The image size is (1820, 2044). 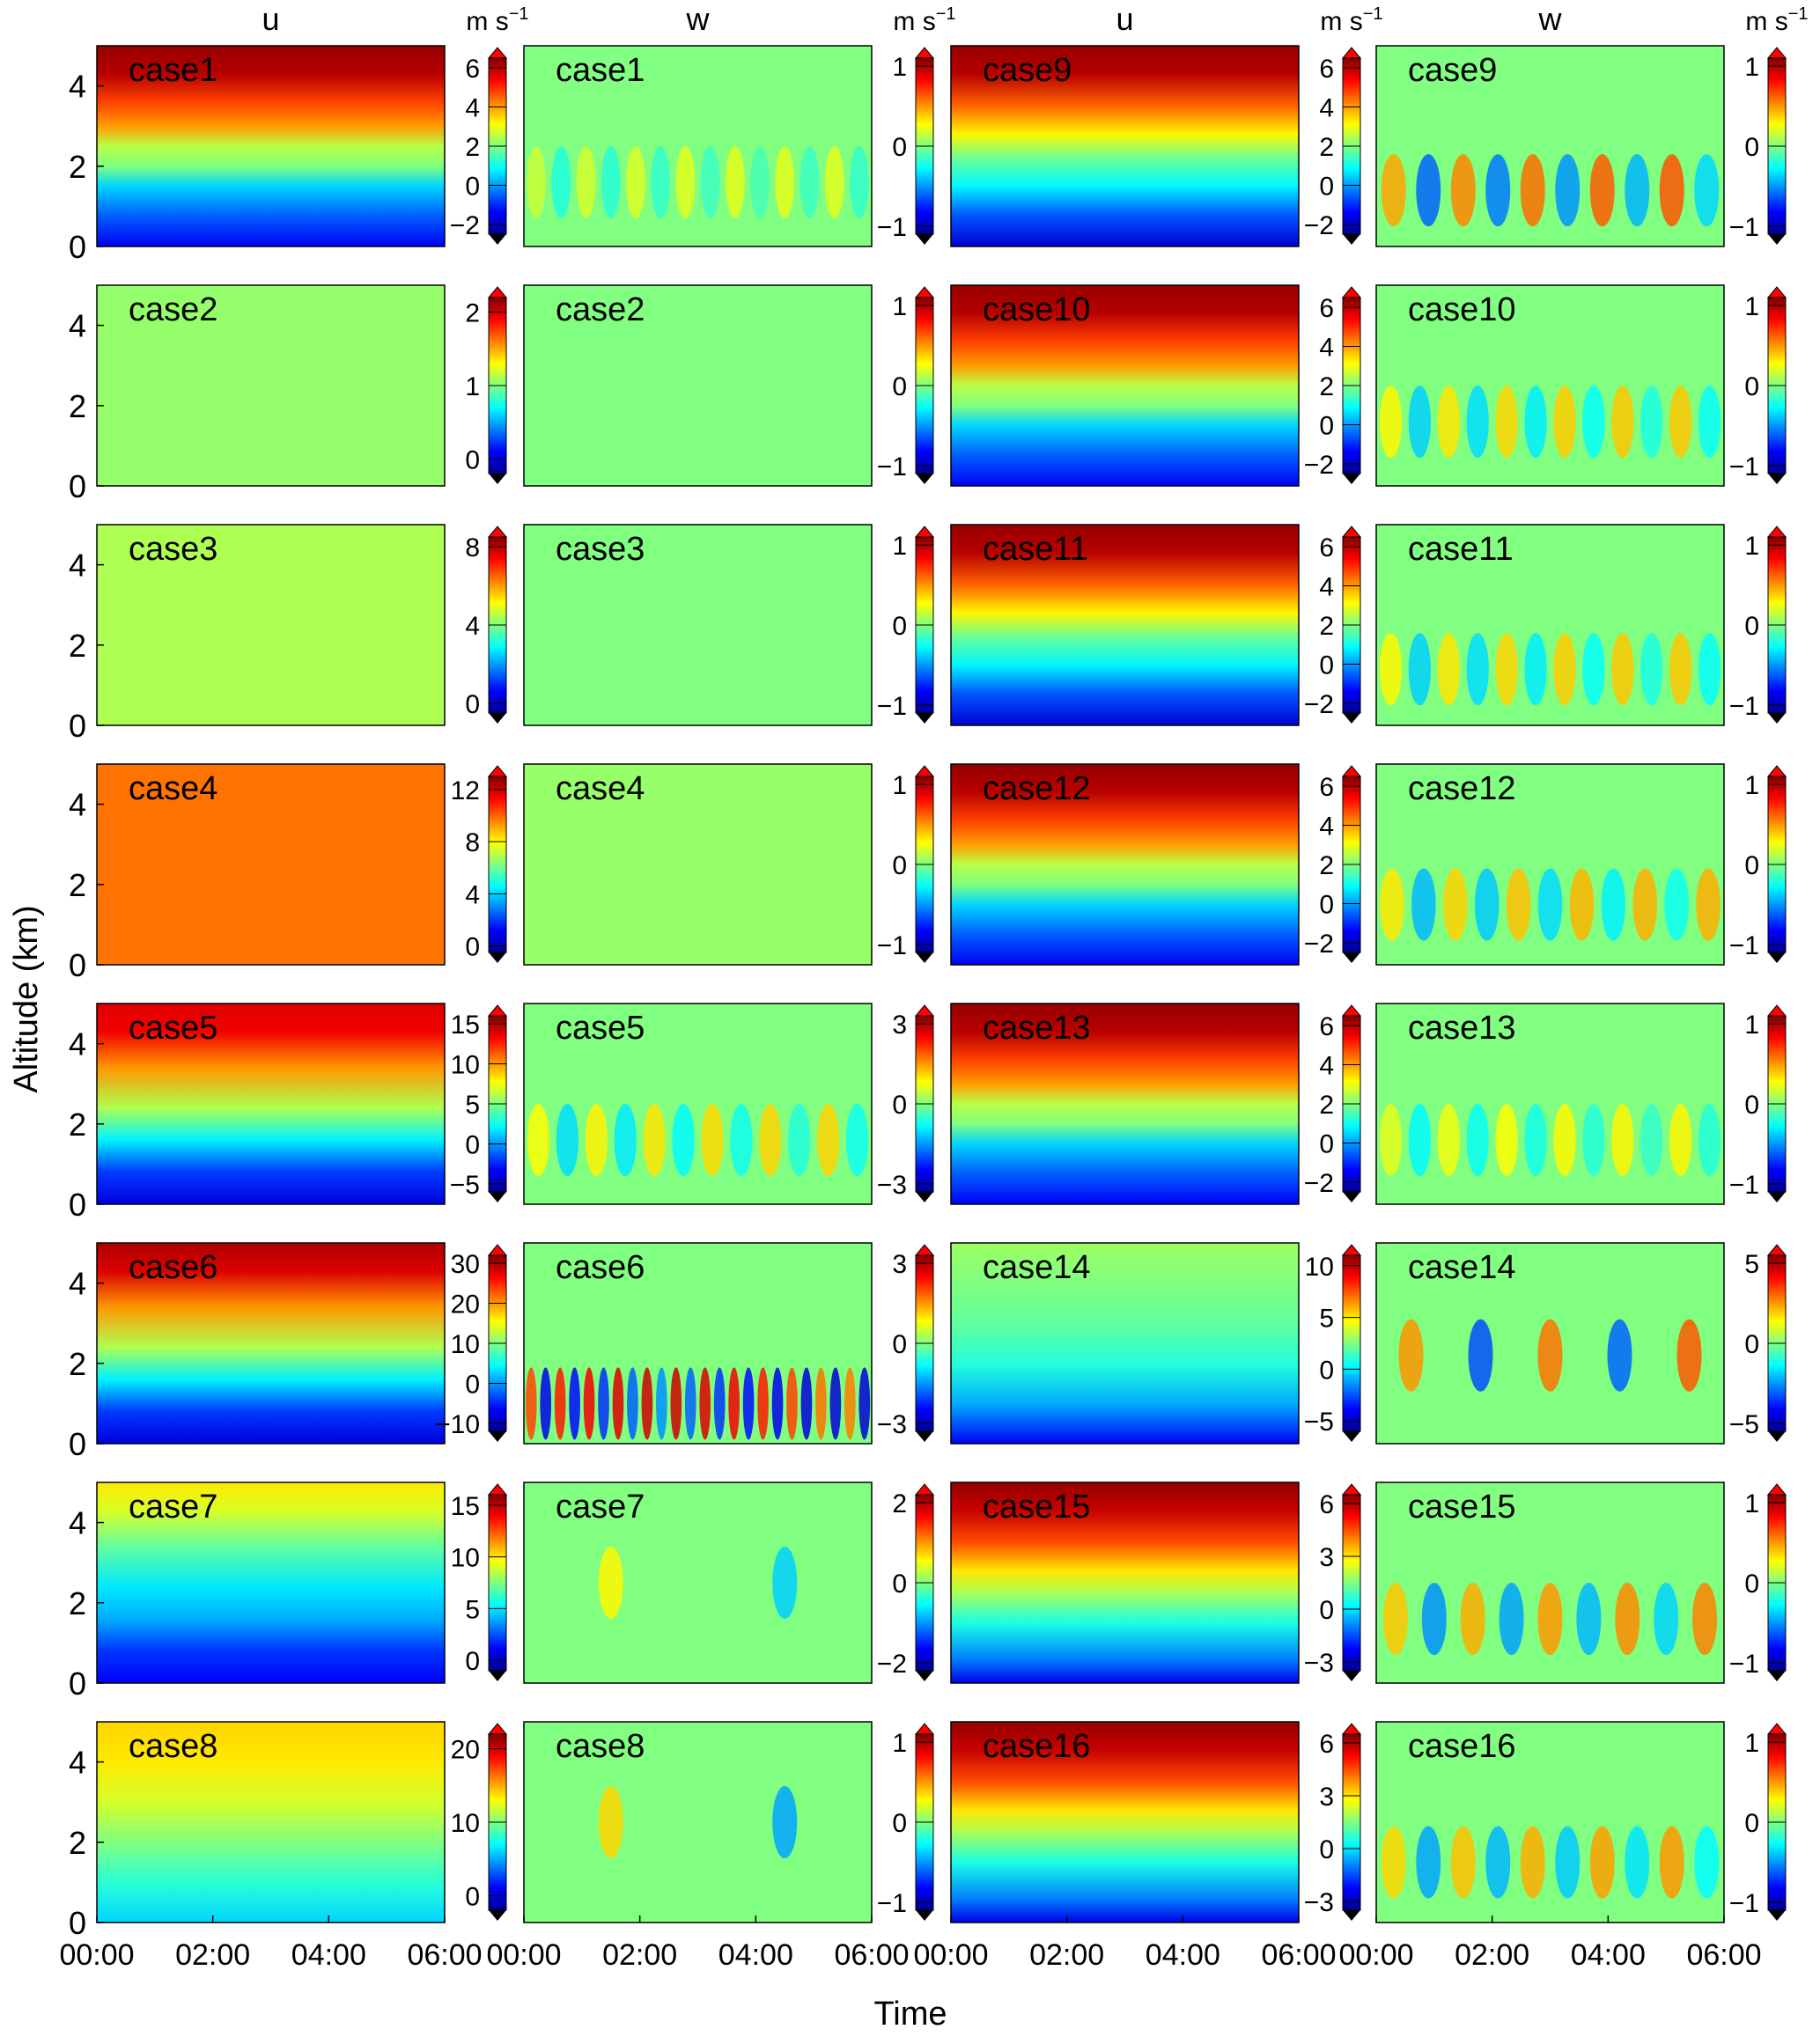 What do you see at coordinates (1758, 1822) in the screenshot?
I see `colorbar: −1 0 1` at bounding box center [1758, 1822].